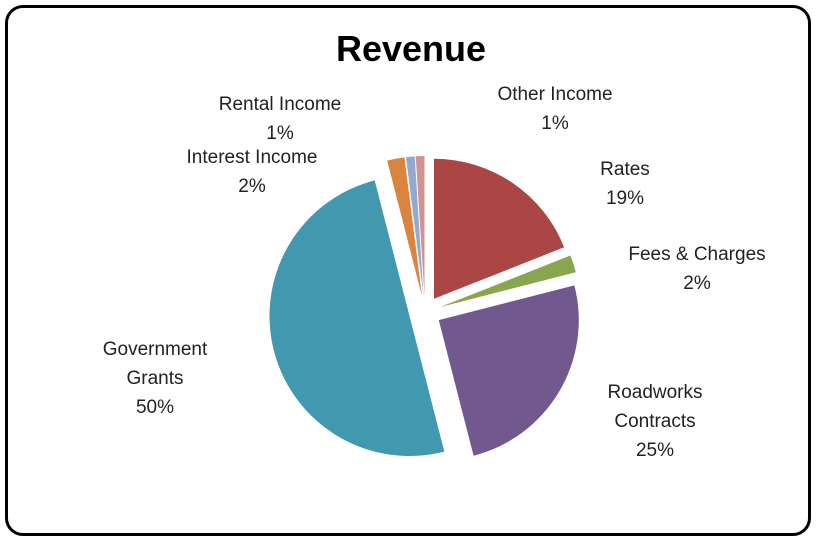  I want to click on slice-name: Rates, so click(625, 169).